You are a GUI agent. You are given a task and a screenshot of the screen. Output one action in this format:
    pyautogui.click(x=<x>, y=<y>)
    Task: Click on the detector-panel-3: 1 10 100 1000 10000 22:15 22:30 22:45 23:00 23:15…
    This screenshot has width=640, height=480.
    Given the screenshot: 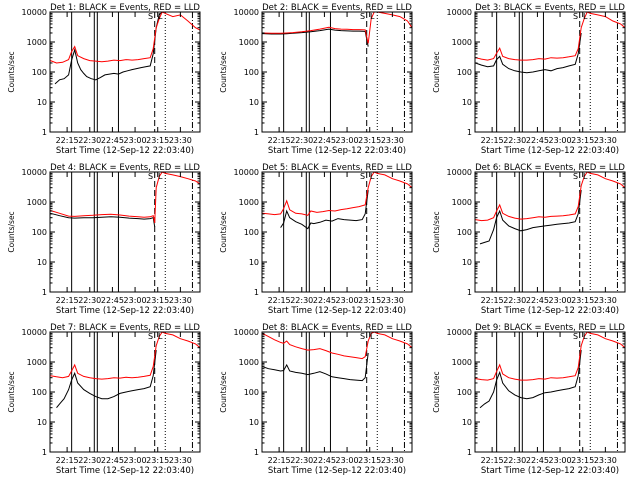 What is the action you would take?
    pyautogui.click(x=529, y=79)
    